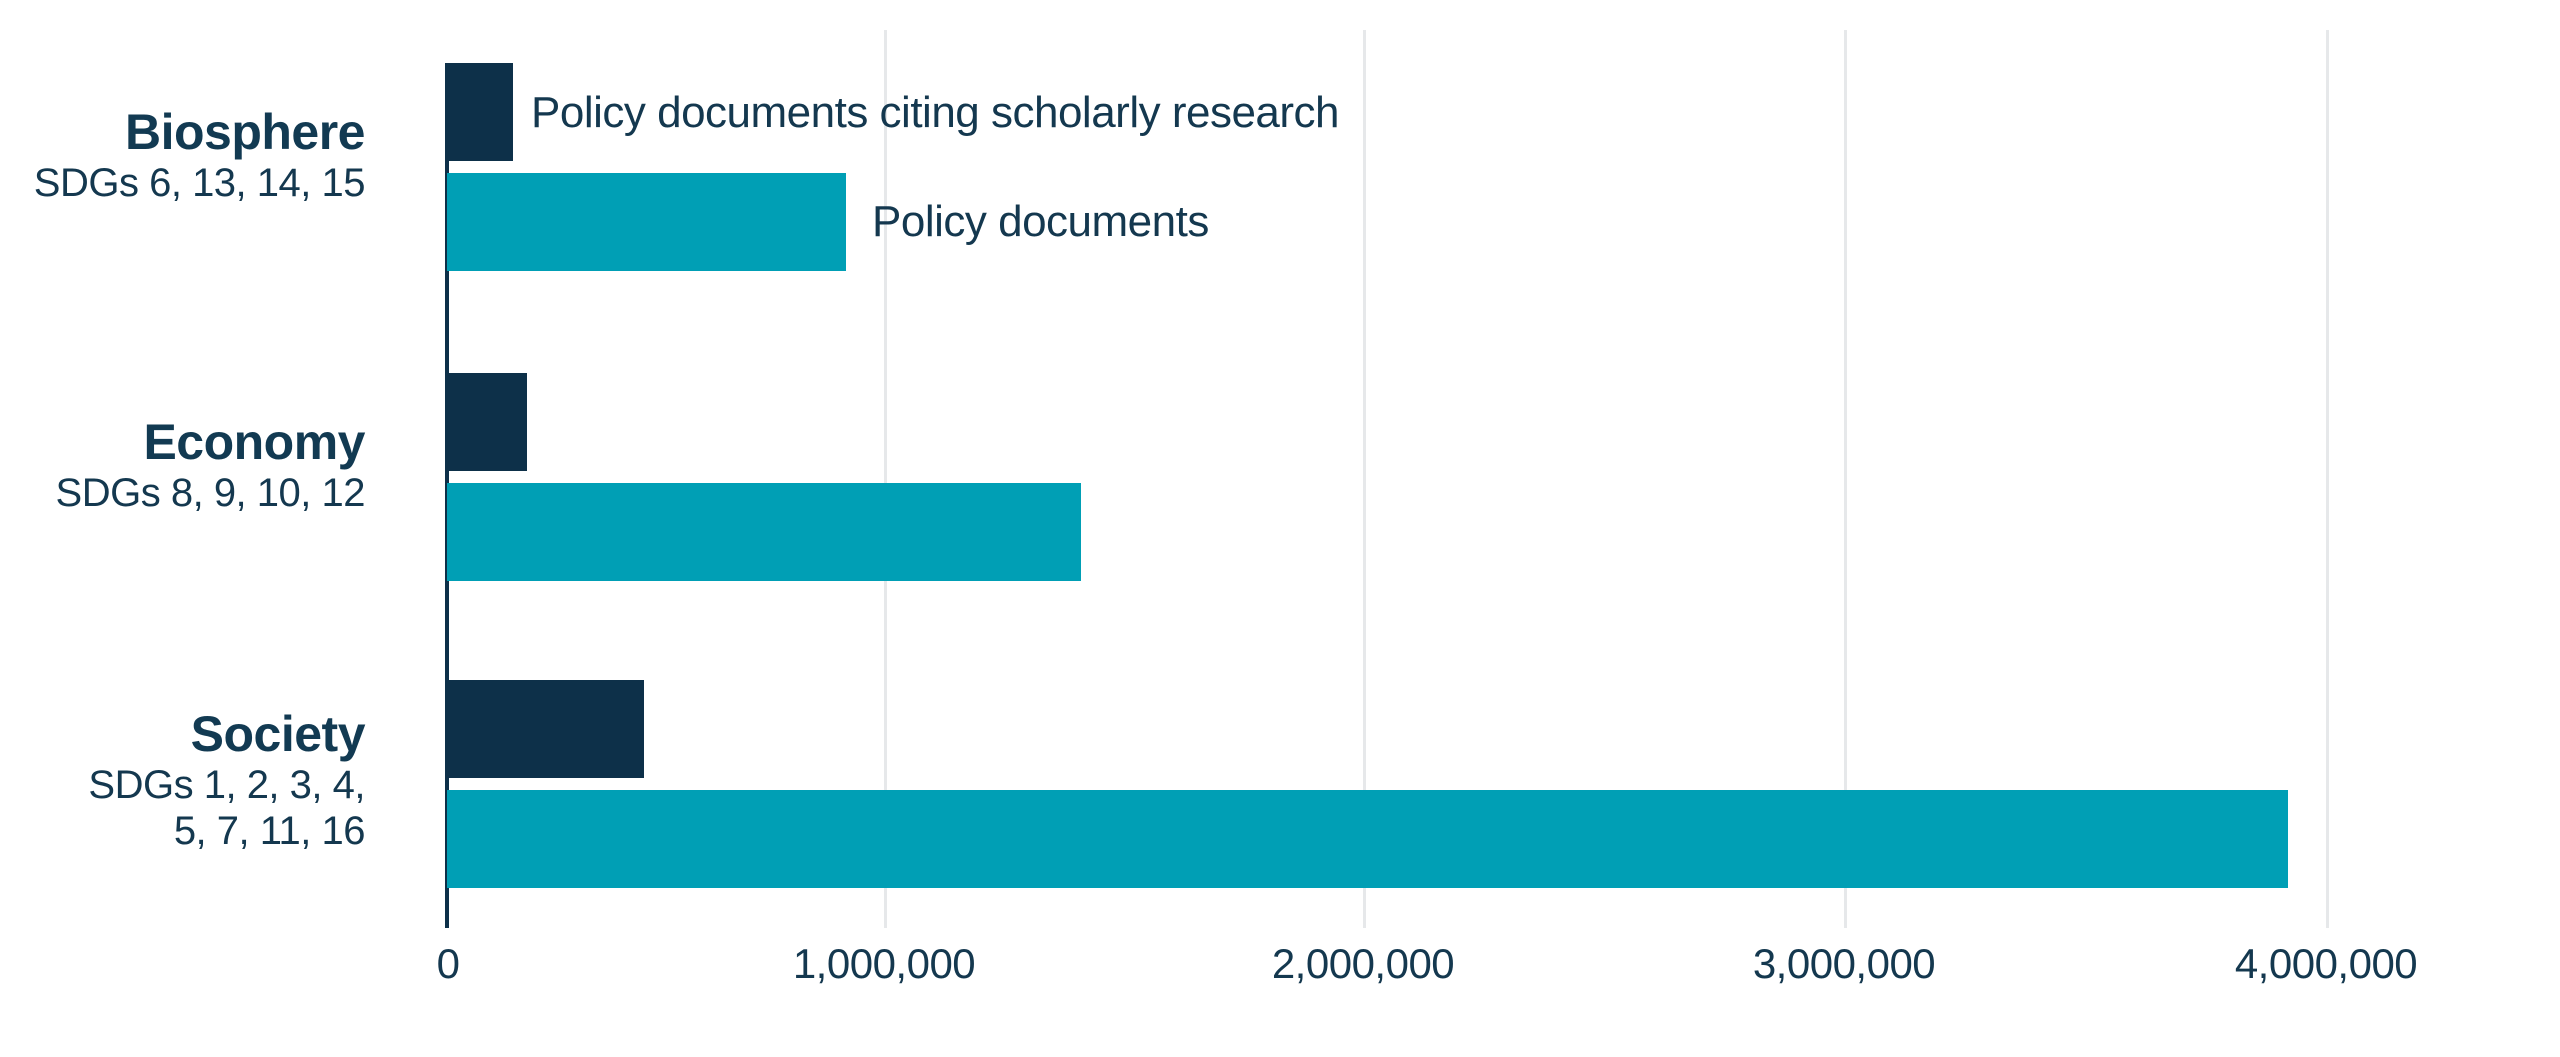 This screenshot has height=1057, width=2560. Describe the element at coordinates (1367, 839) in the screenshot. I see `bar-society-policy-documents` at that location.